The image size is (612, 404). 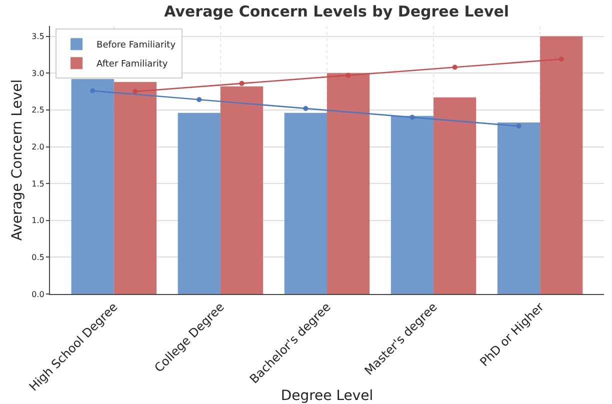 I want to click on x-axis-title: Degree Level, so click(x=327, y=396).